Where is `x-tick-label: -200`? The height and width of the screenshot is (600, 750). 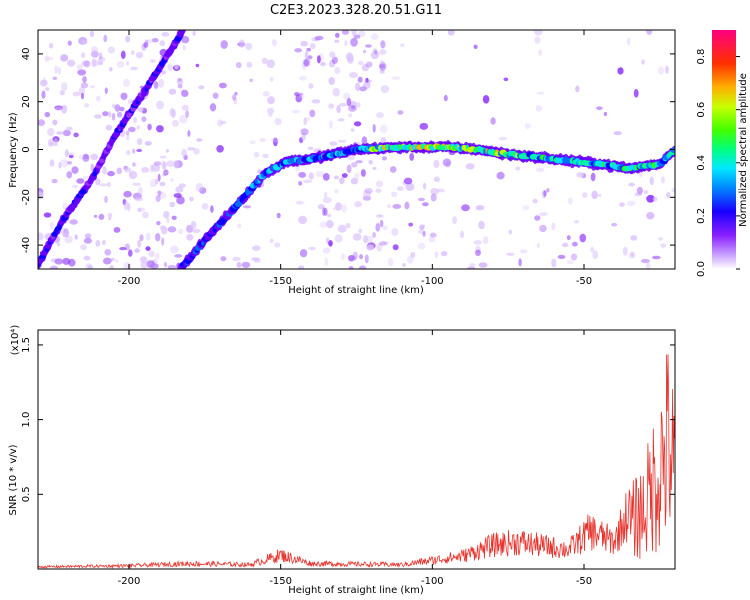
x-tick-label: -200 is located at coordinates (129, 281).